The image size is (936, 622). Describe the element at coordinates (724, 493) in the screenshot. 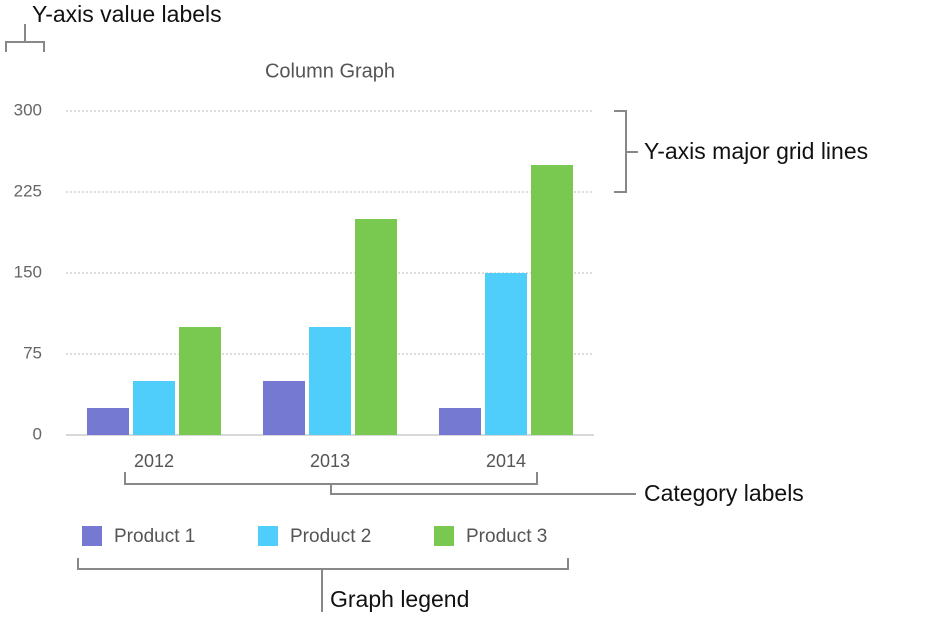

I see `annotation: Category labels` at that location.